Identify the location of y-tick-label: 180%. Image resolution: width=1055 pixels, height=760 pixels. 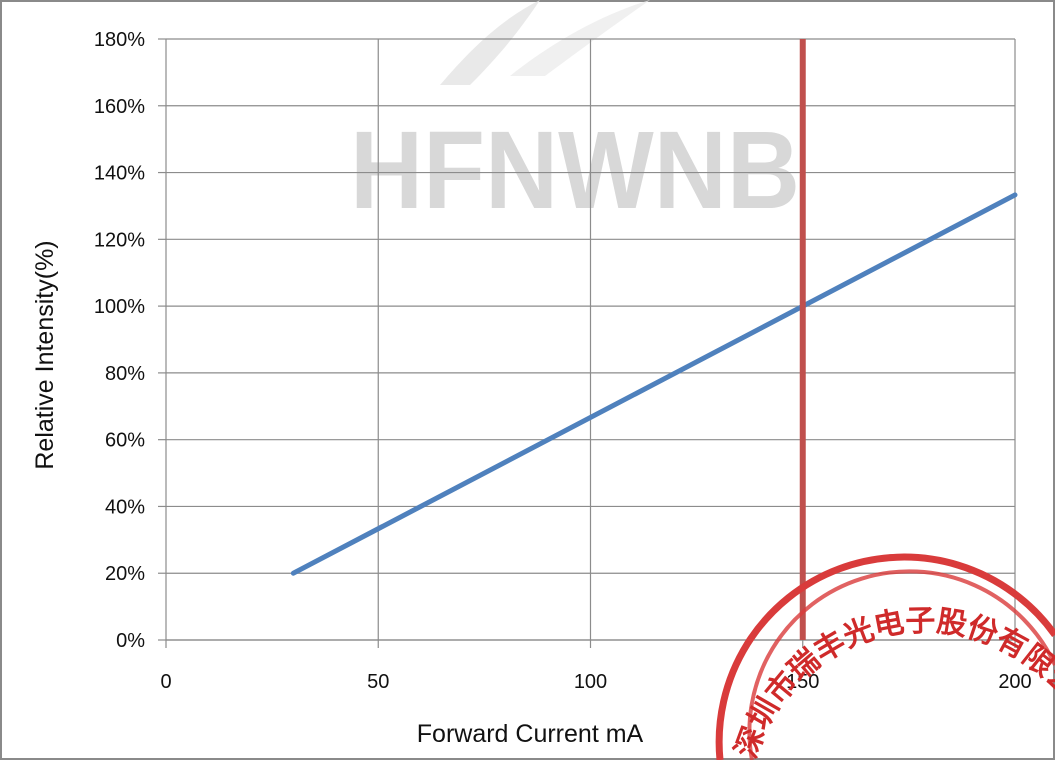
(119, 40).